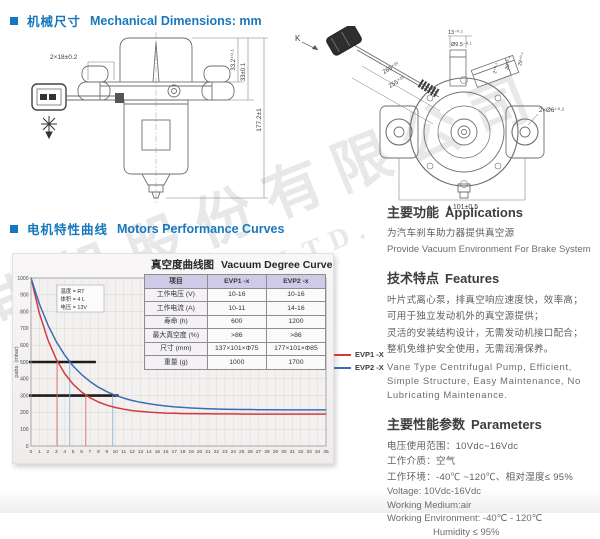 This screenshot has height=539, width=600. Describe the element at coordinates (236, 322) in the screenshot. I see `spec-table-cell: 600` at that location.